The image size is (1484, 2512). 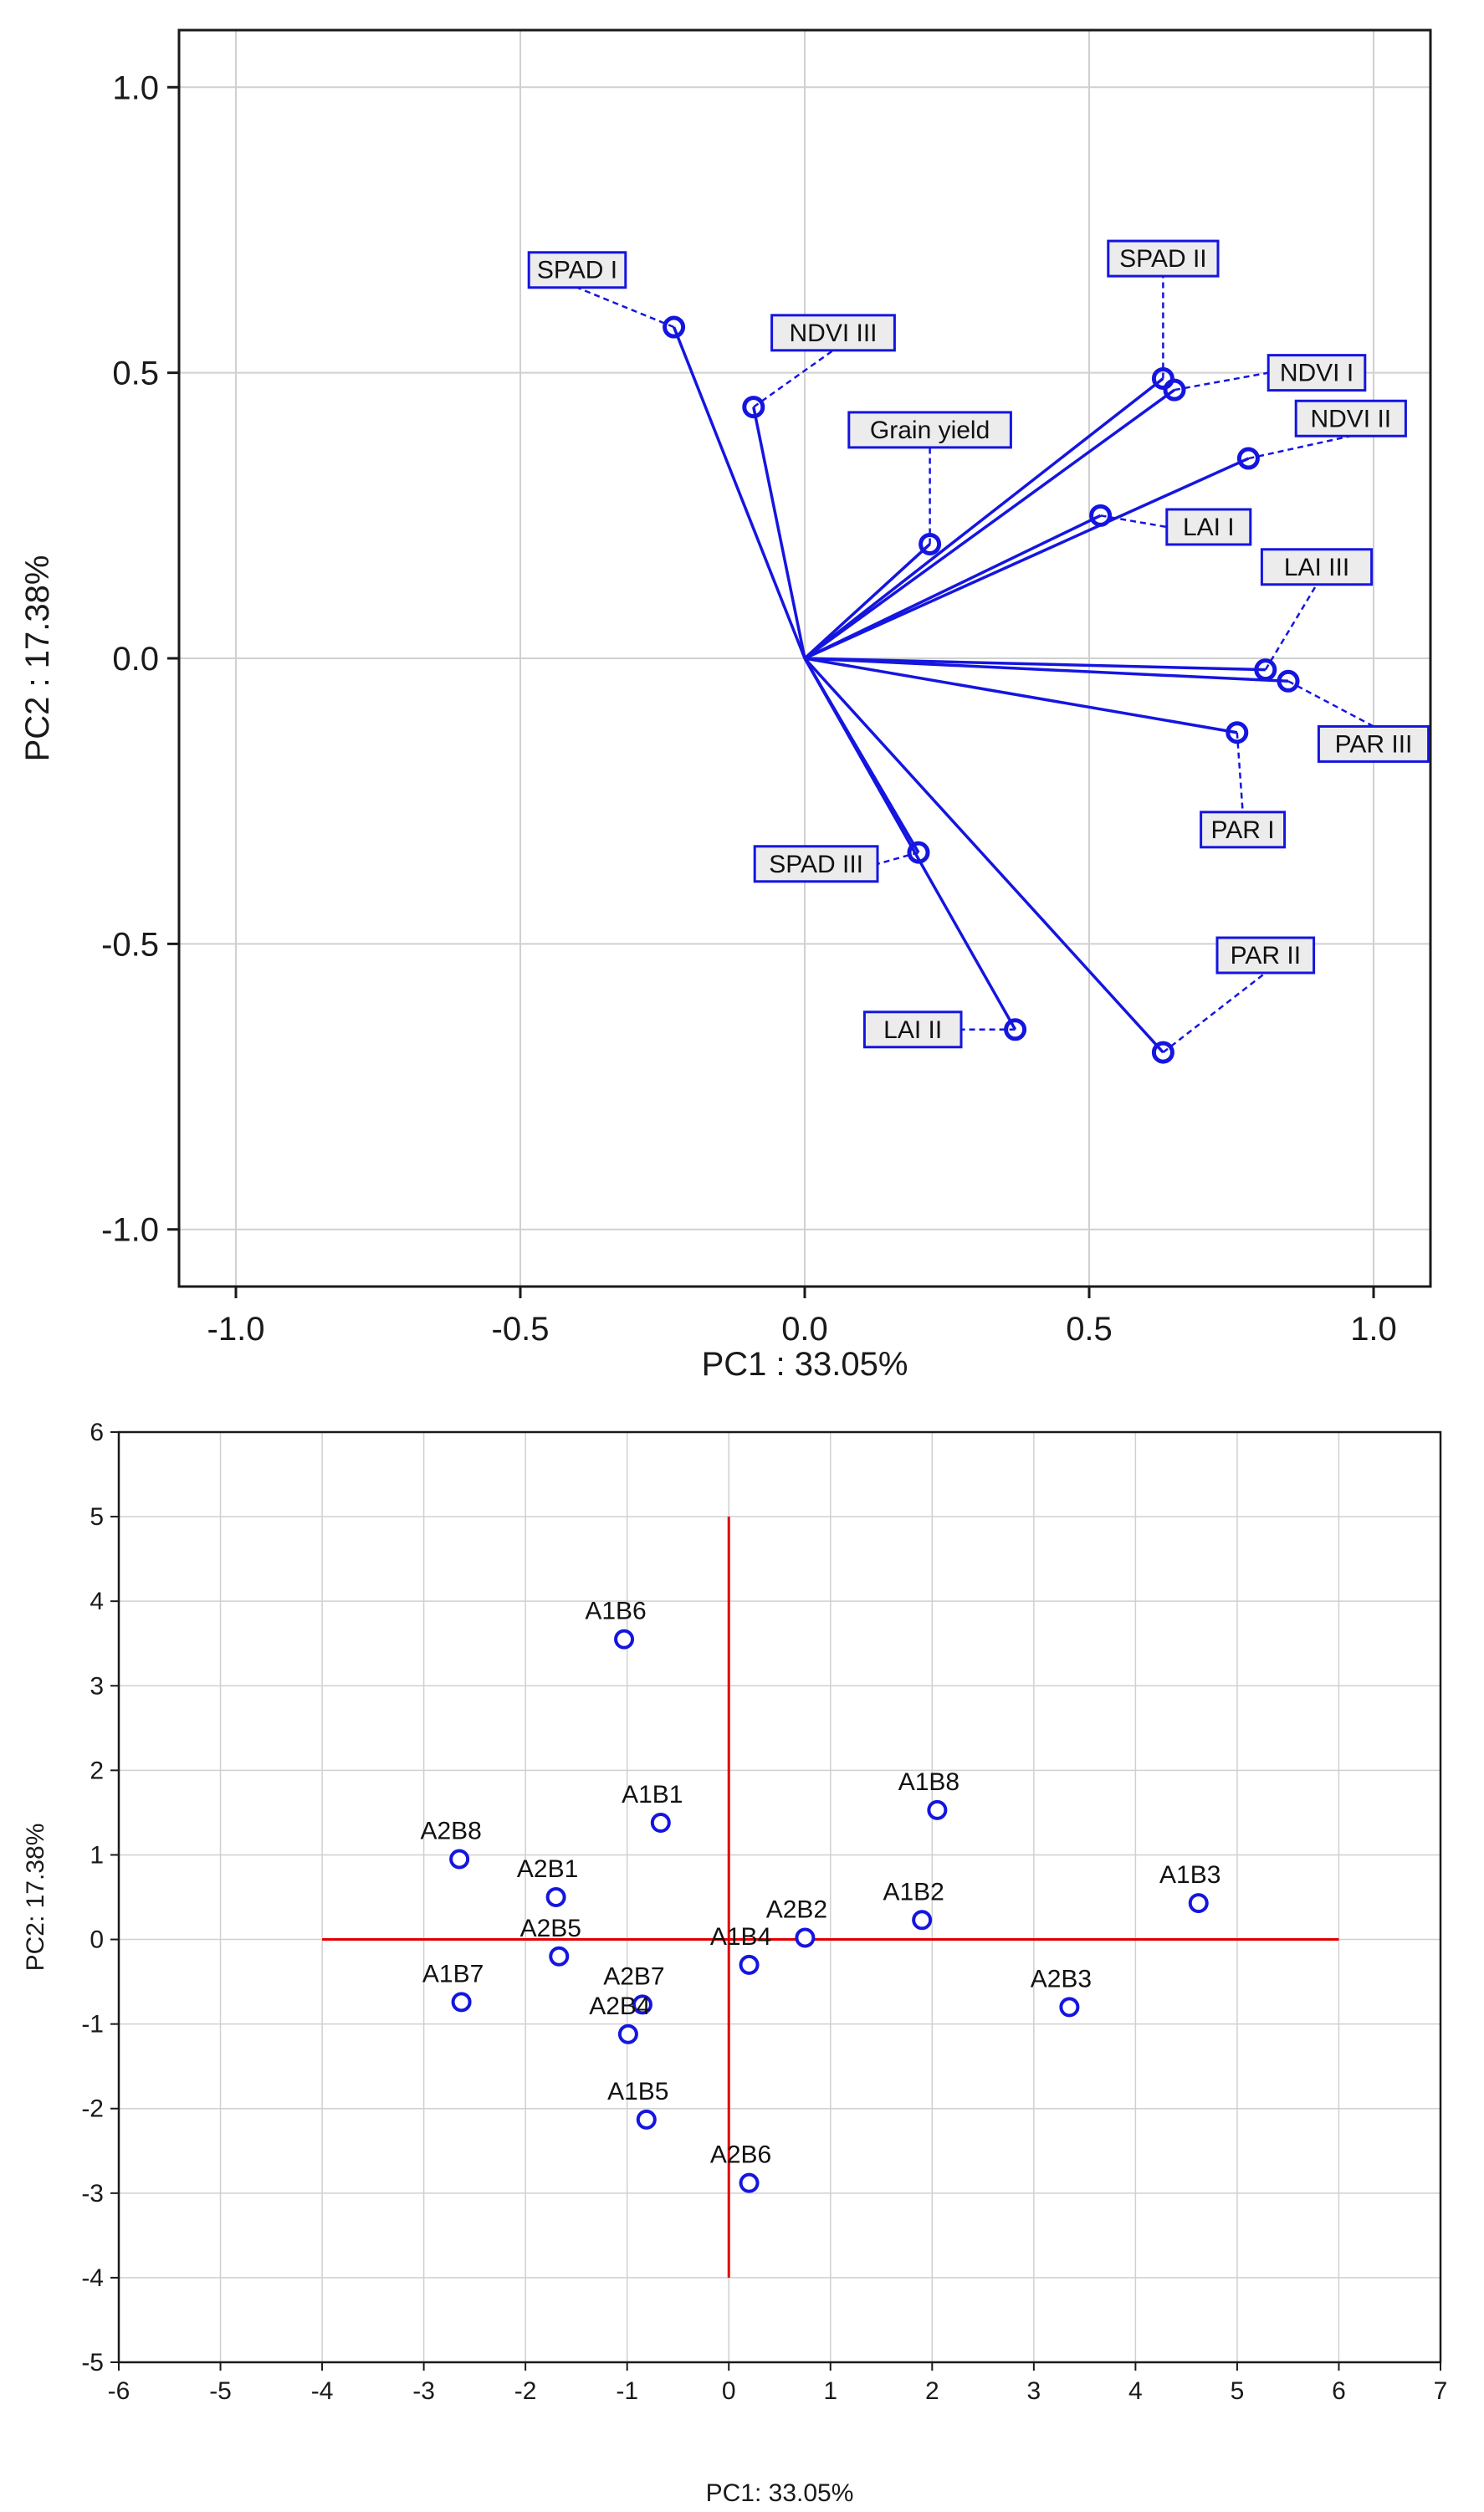 I want to click on score-x-tick-label: 5, so click(x=1238, y=2391).